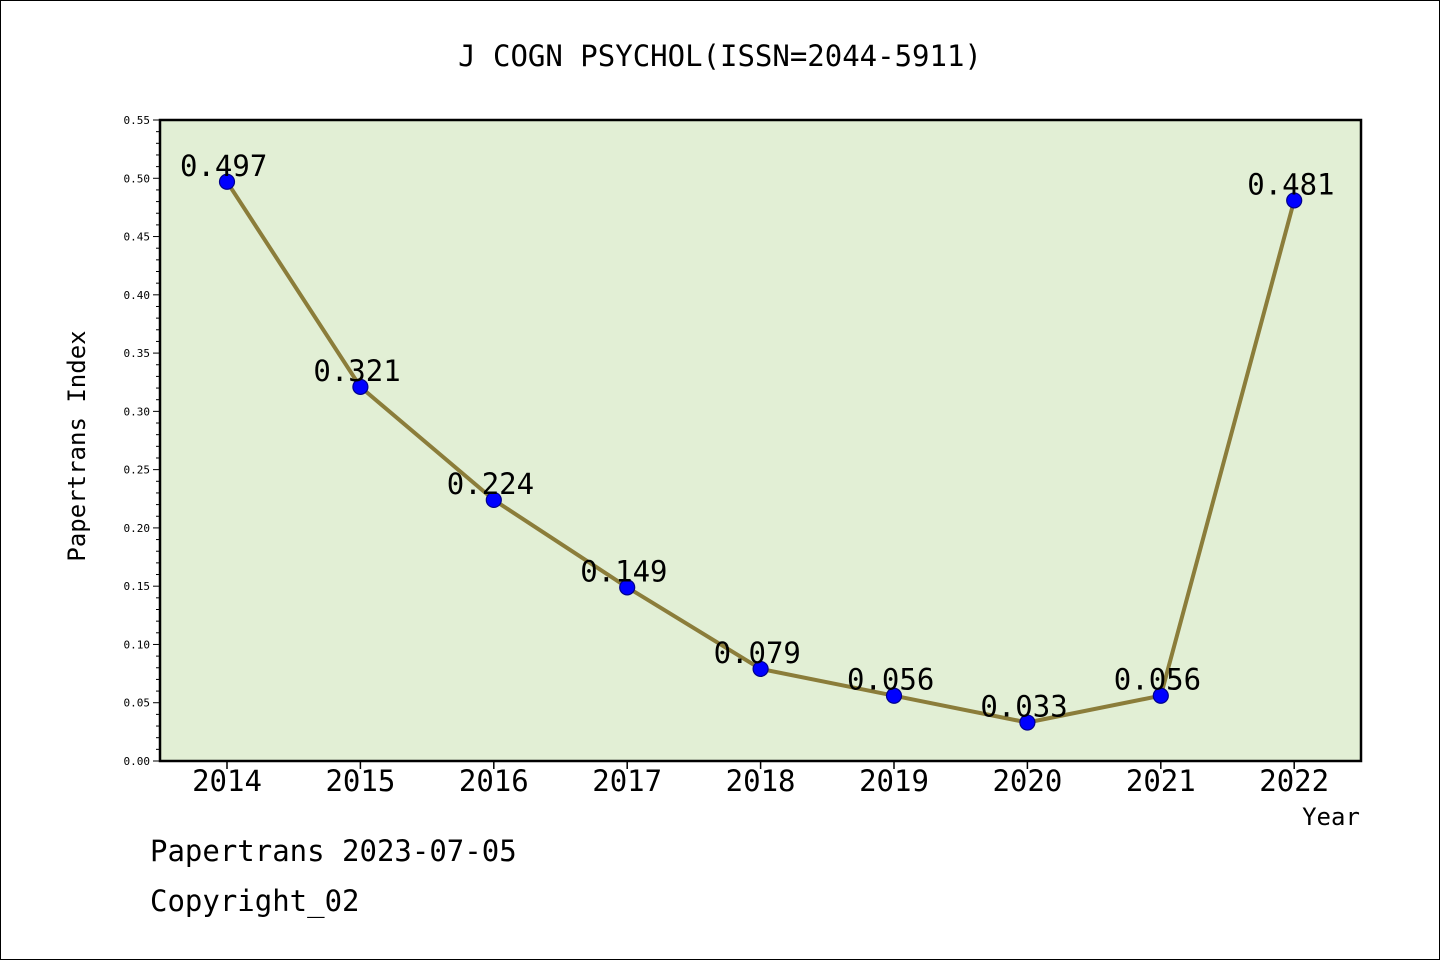  Describe the element at coordinates (137, 295) in the screenshot. I see `y-tick-label: 0.40` at that location.